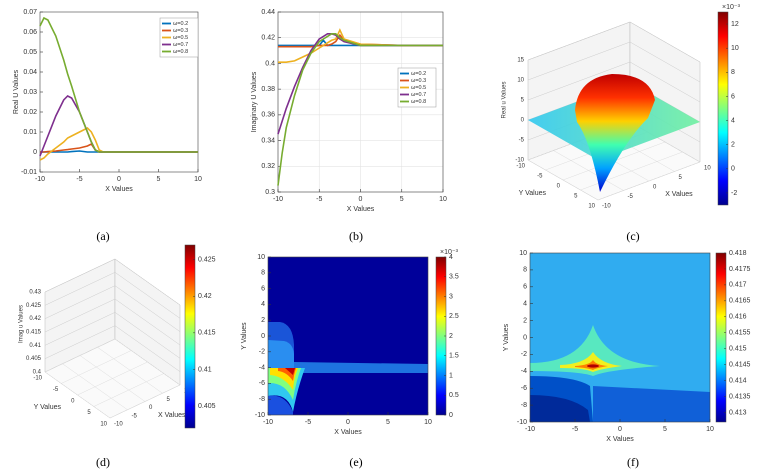 This screenshot has height=472, width=759. Describe the element at coordinates (733, 120) in the screenshot. I see `colorbar-tick-label: 4` at that location.